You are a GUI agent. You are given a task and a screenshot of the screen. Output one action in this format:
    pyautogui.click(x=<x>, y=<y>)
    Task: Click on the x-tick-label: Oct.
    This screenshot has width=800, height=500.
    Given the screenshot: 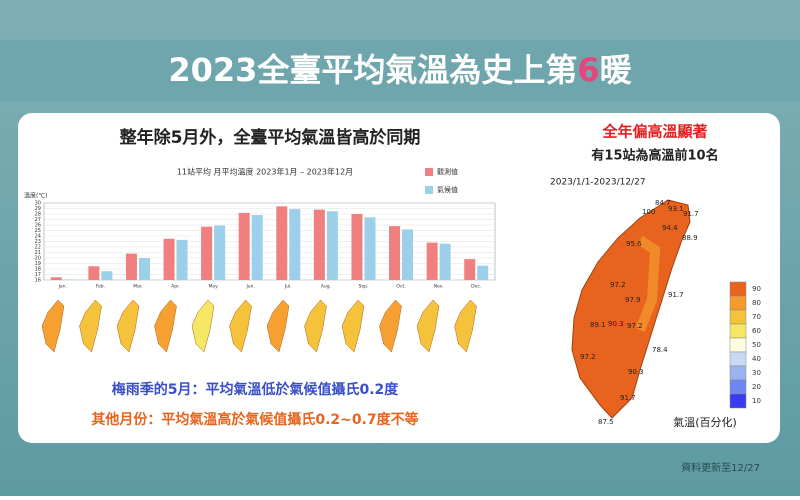 What is the action you would take?
    pyautogui.click(x=400, y=287)
    